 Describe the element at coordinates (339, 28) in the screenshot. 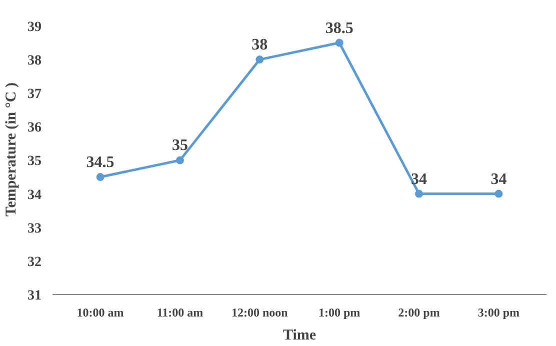

I see `data-label: 38.5` at that location.